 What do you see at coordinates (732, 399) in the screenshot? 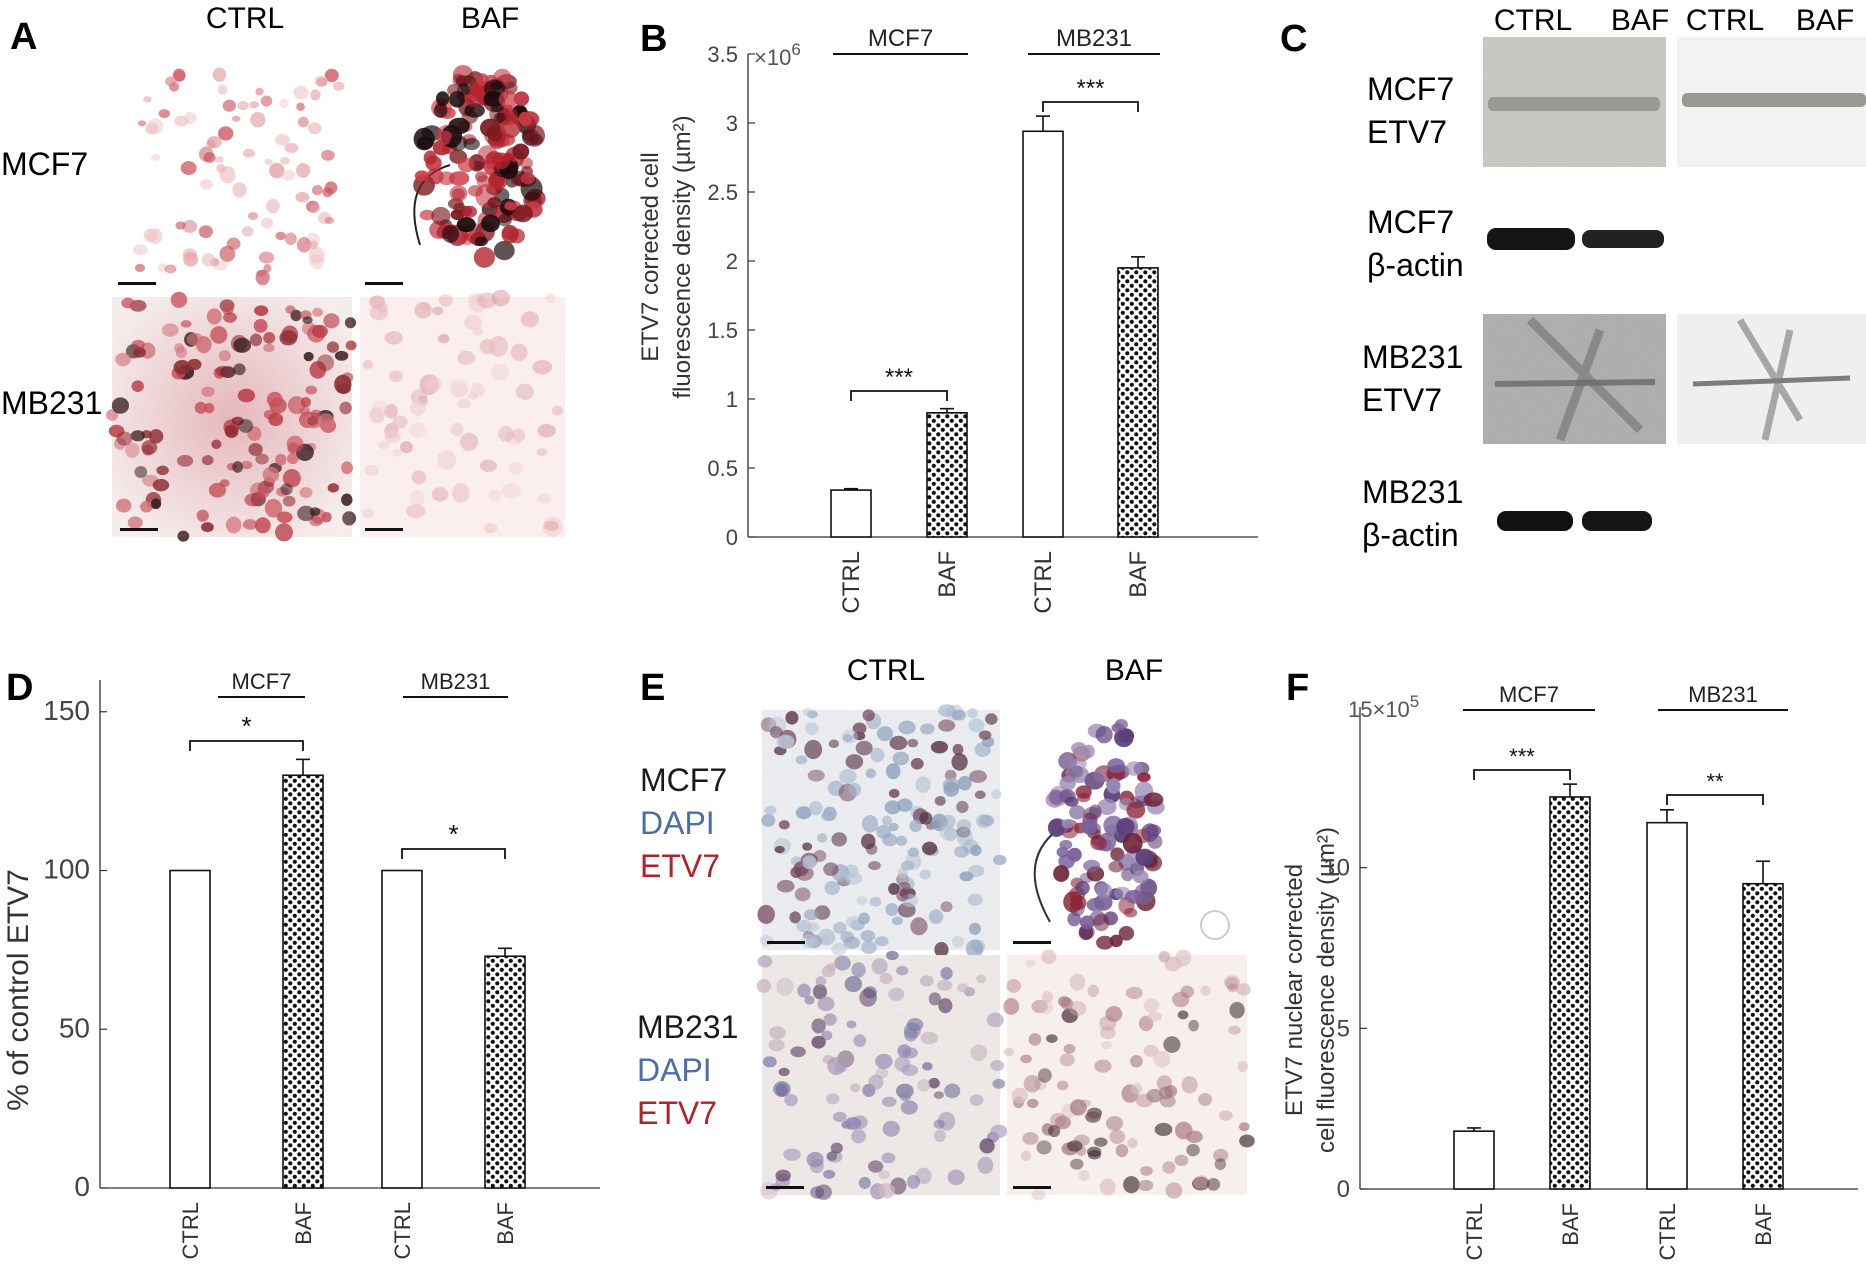
I see `y-tick-label: 1` at bounding box center [732, 399].